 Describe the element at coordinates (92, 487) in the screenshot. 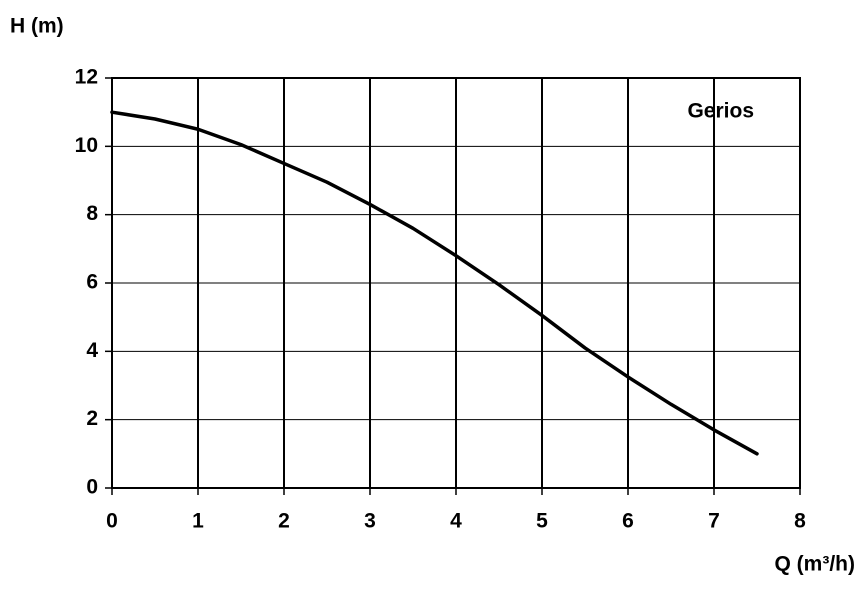

I see `y-tick-label: 0` at that location.